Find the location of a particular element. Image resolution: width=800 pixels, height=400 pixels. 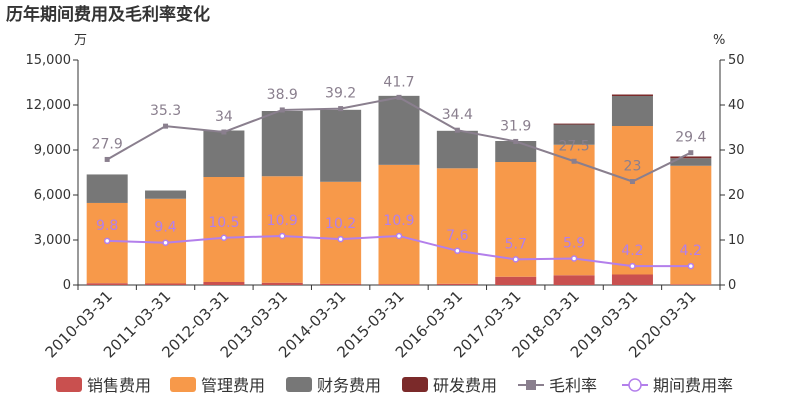

data-label: 23 is located at coordinates (633, 167).